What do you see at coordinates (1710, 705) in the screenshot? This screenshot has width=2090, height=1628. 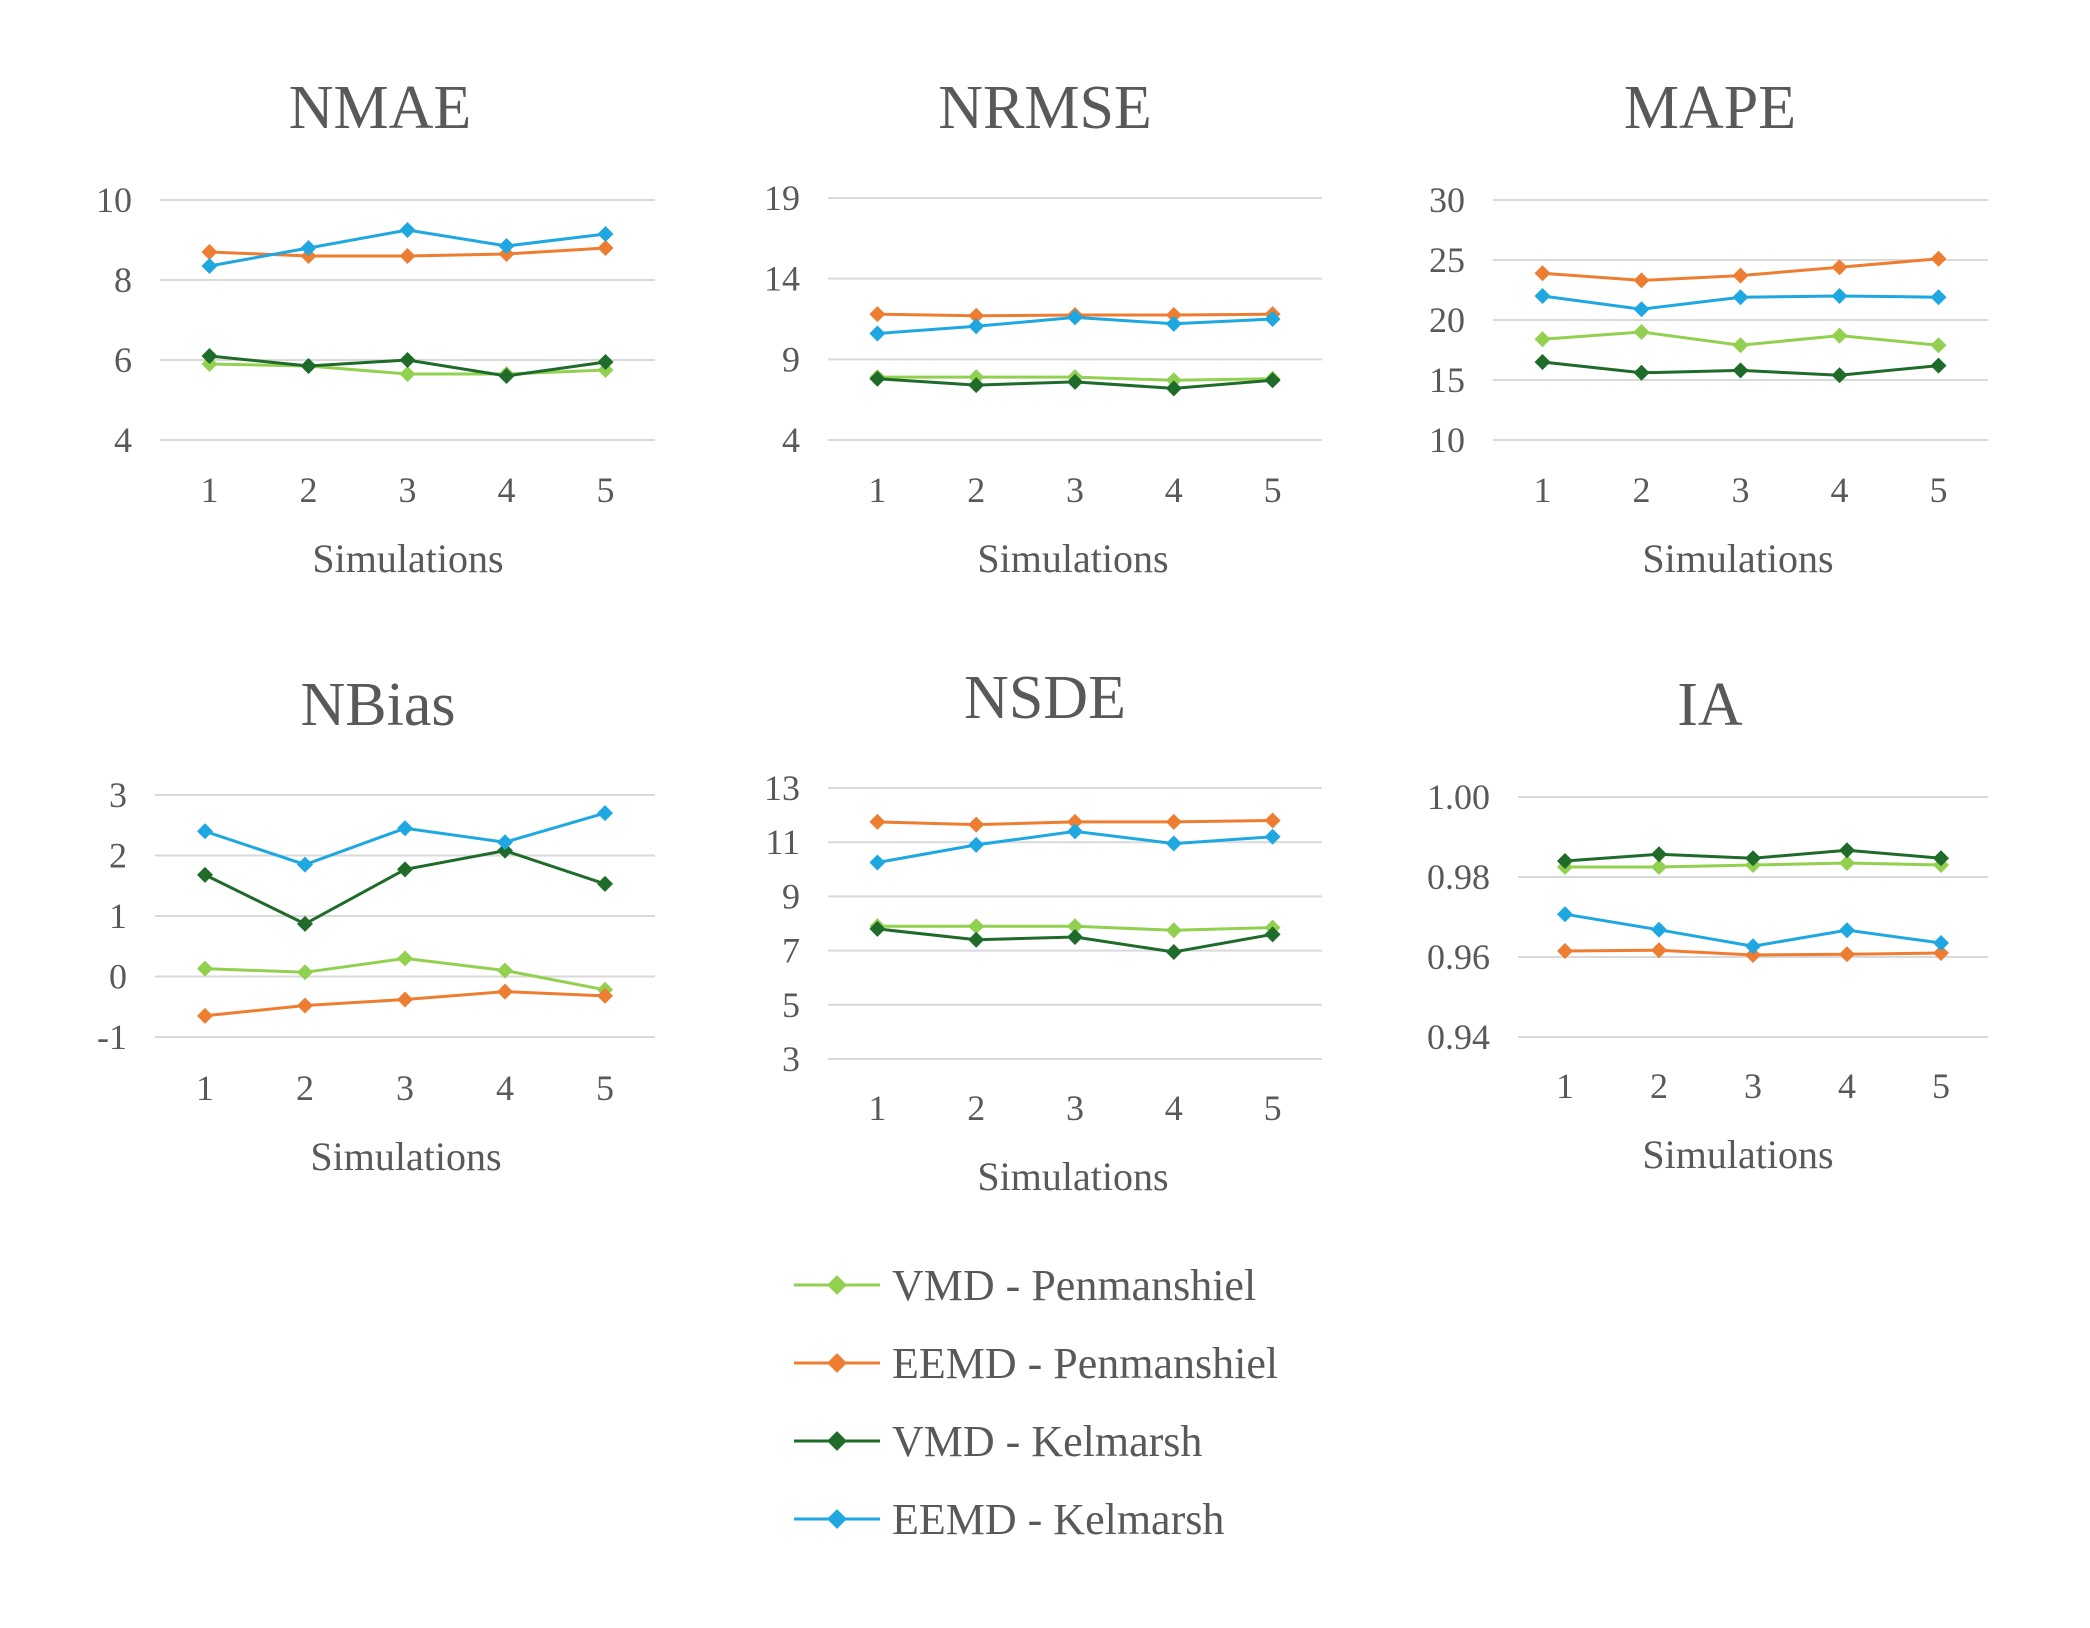 I see `chart-title: IA` at bounding box center [1710, 705].